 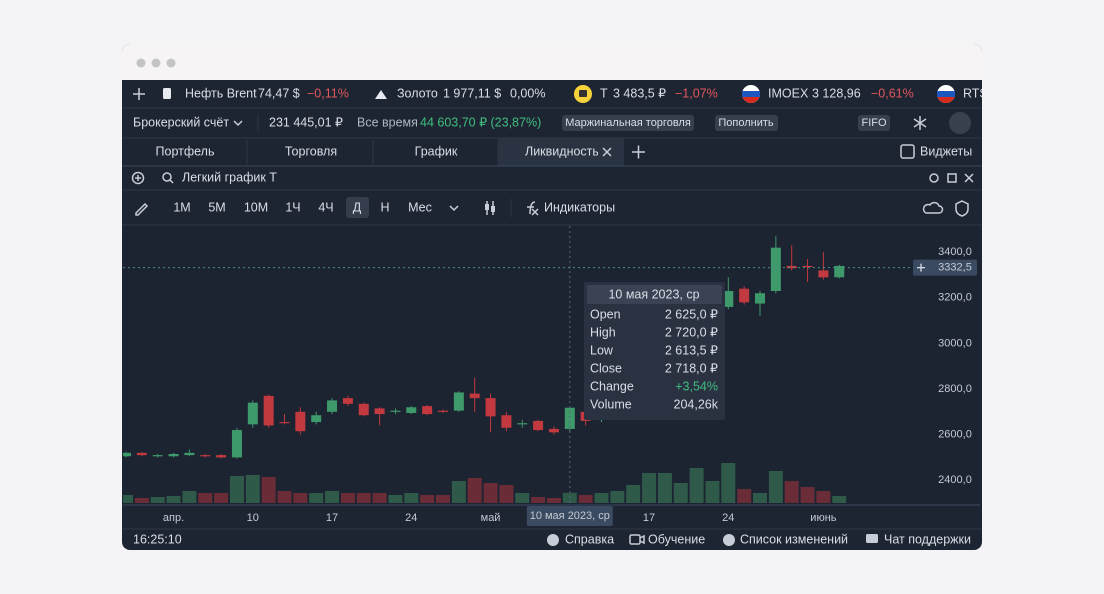 I want to click on account-balance: 231 445,01 ₽, so click(x=306, y=122).